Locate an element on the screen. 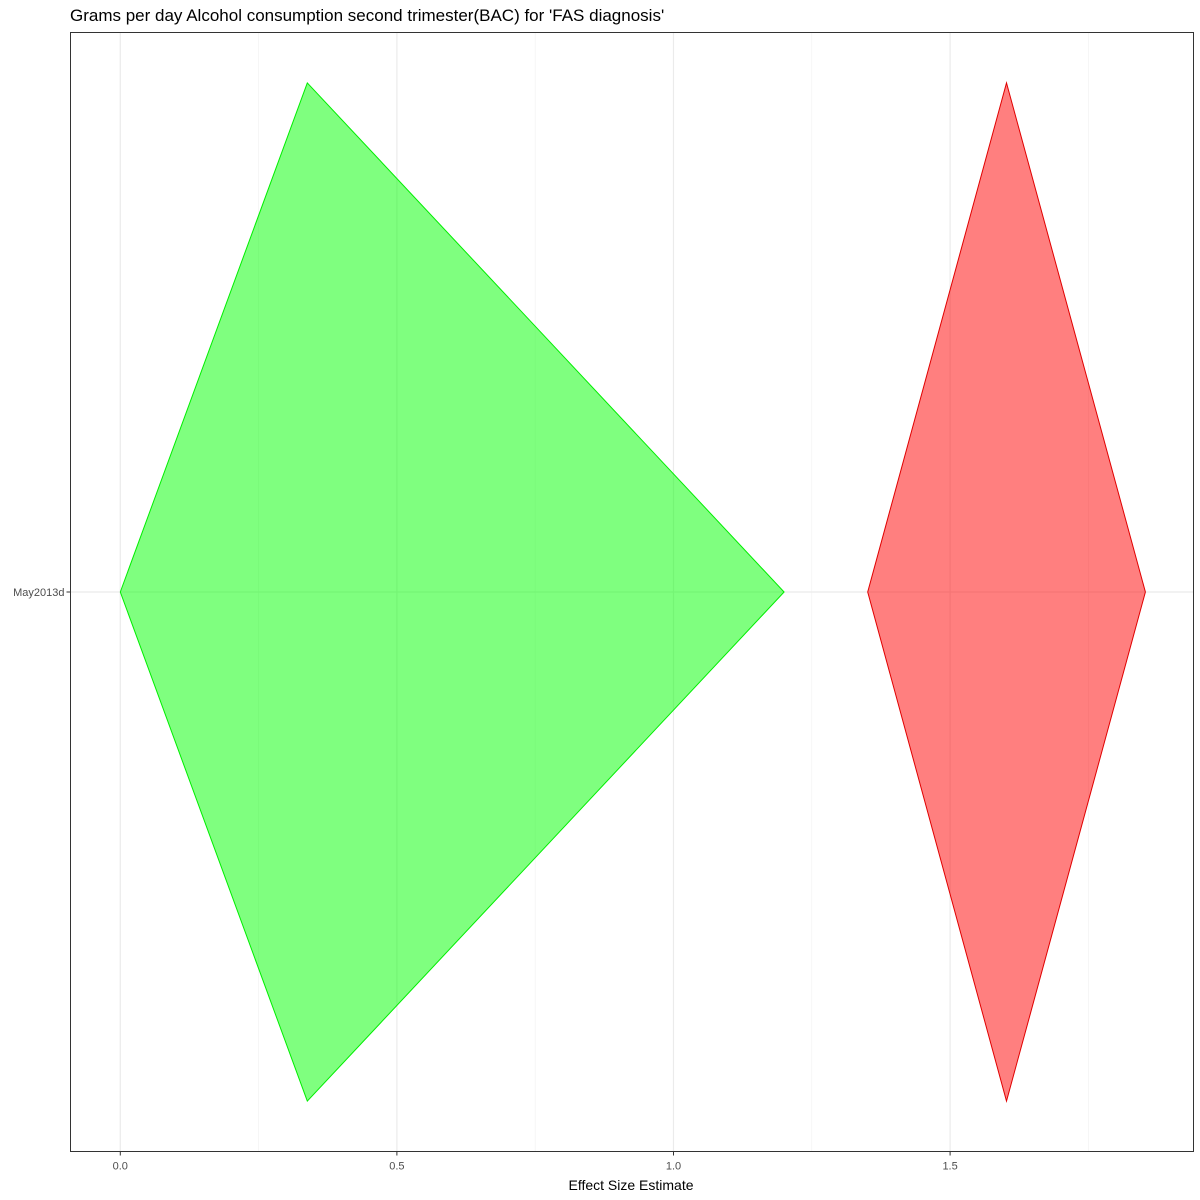 This screenshot has height=1200, width=1200. y-axis: May2013d is located at coordinates (42, 593).